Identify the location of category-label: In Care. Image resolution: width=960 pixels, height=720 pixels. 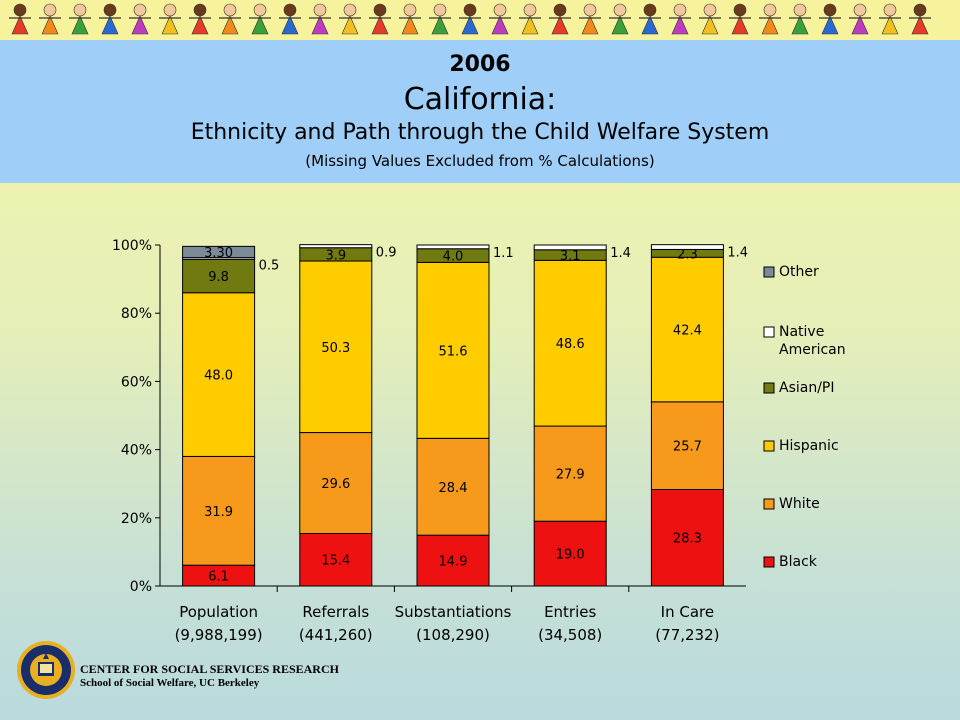
(687, 612).